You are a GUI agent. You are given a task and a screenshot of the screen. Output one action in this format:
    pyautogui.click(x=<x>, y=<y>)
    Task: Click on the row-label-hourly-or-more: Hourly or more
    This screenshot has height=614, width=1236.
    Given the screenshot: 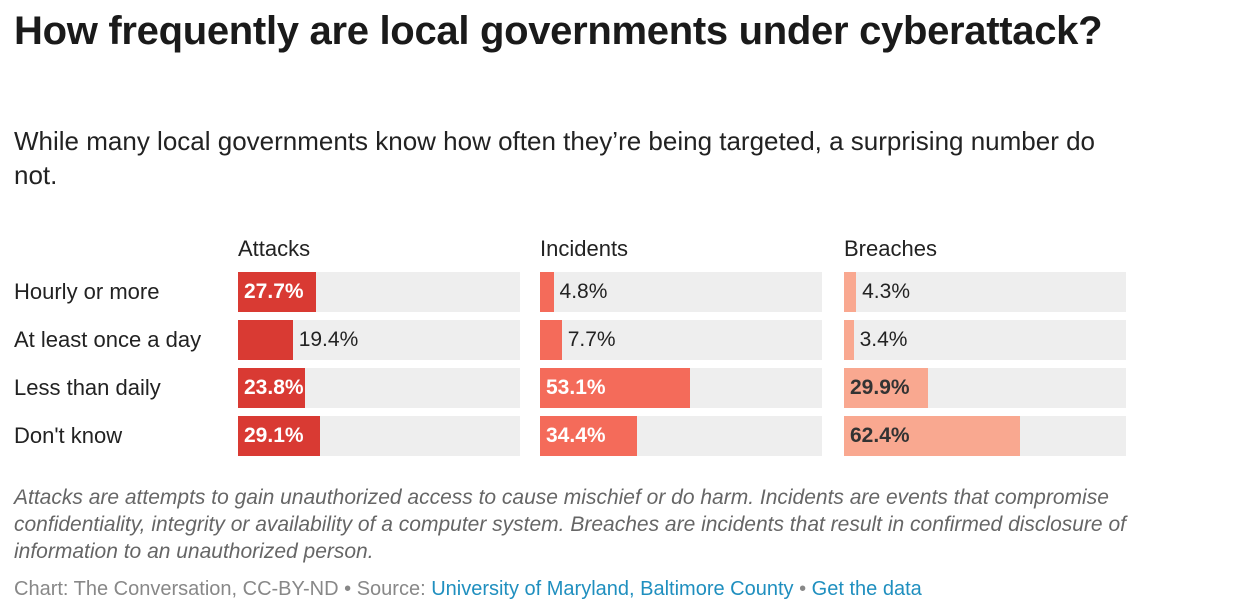 What is the action you would take?
    pyautogui.click(x=87, y=291)
    